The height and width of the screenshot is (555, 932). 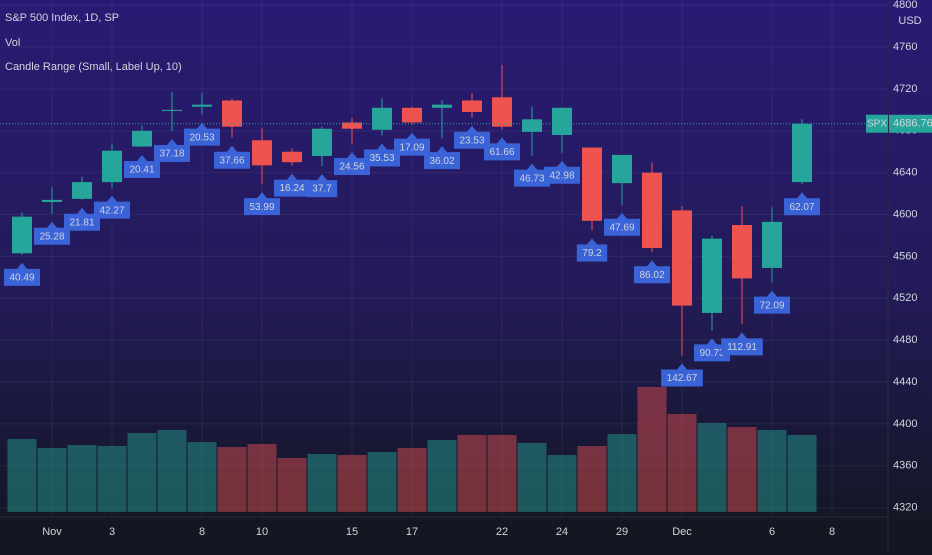 I want to click on y-tick-label: 4760, so click(x=905, y=47).